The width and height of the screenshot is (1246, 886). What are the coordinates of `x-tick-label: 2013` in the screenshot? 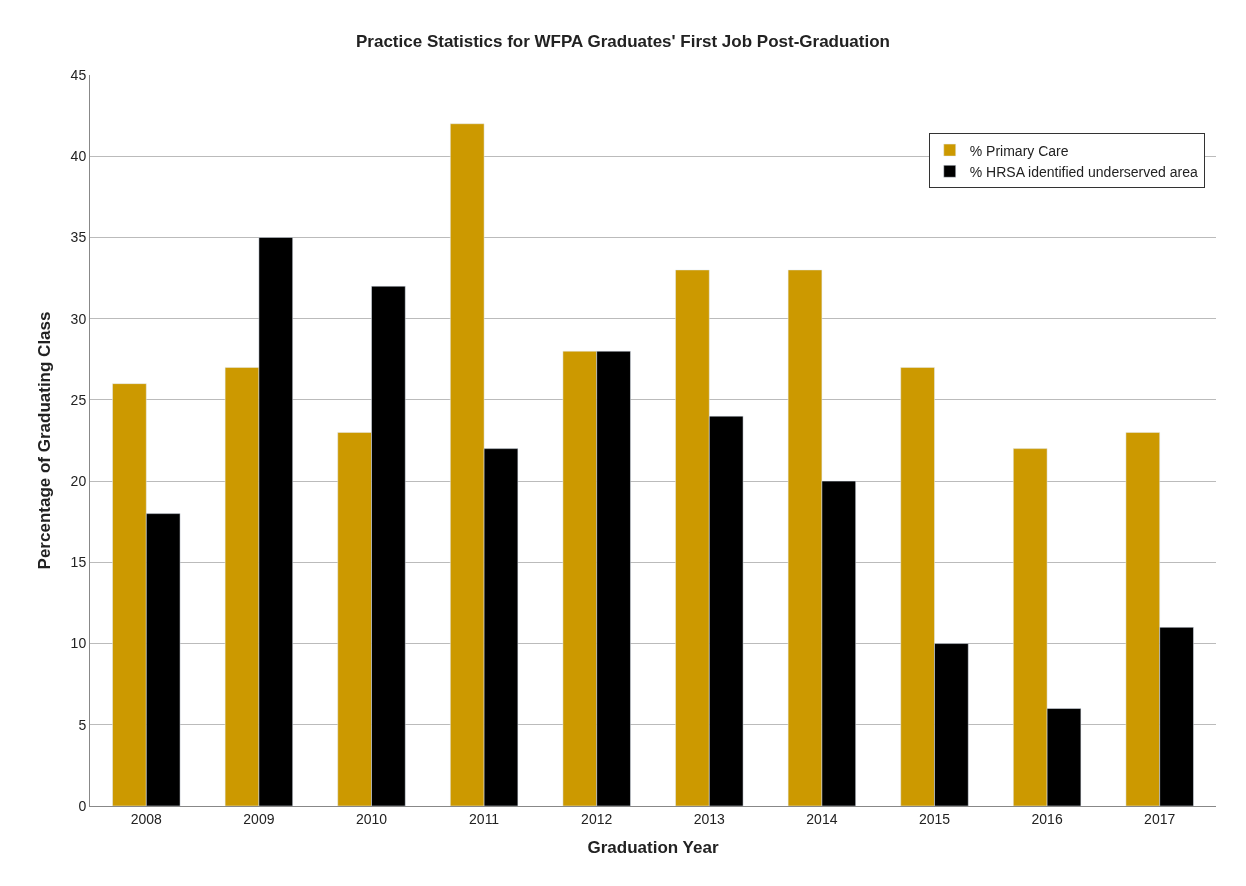 It's located at (709, 818).